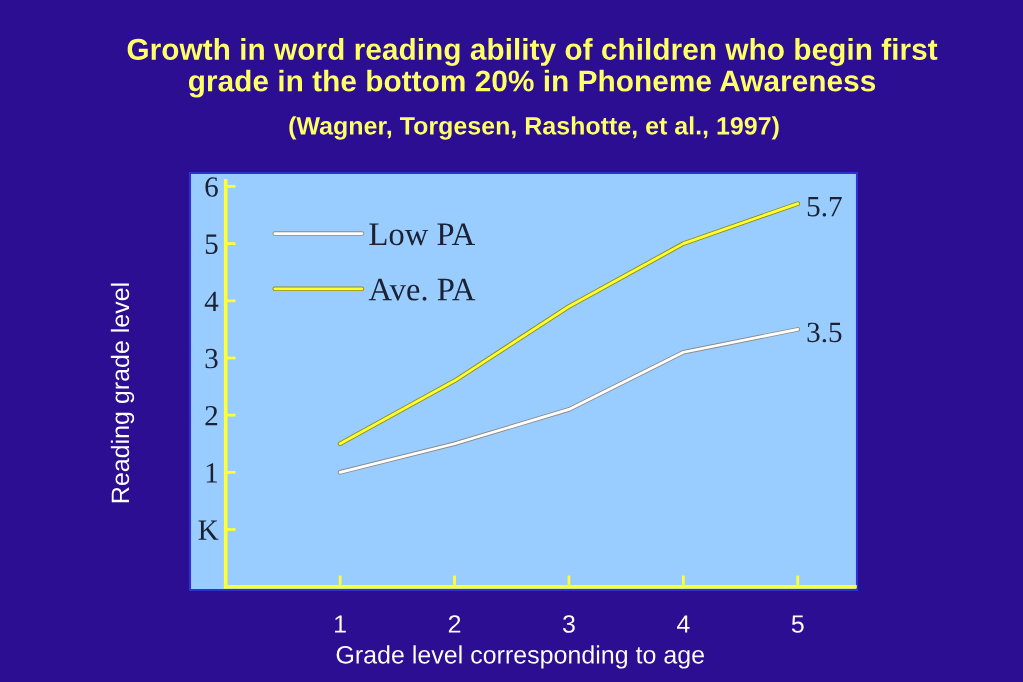 The image size is (1023, 682). Describe the element at coordinates (211, 301) in the screenshot. I see `y-tick-label: 4` at that location.